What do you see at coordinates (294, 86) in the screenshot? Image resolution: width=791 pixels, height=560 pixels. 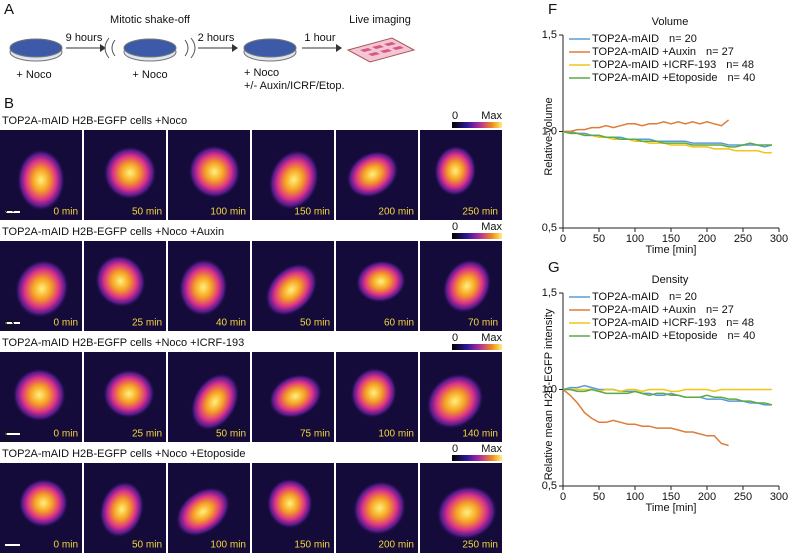 I see `step-text: +/- Auxin/ICRF/Etop.` at bounding box center [294, 86].